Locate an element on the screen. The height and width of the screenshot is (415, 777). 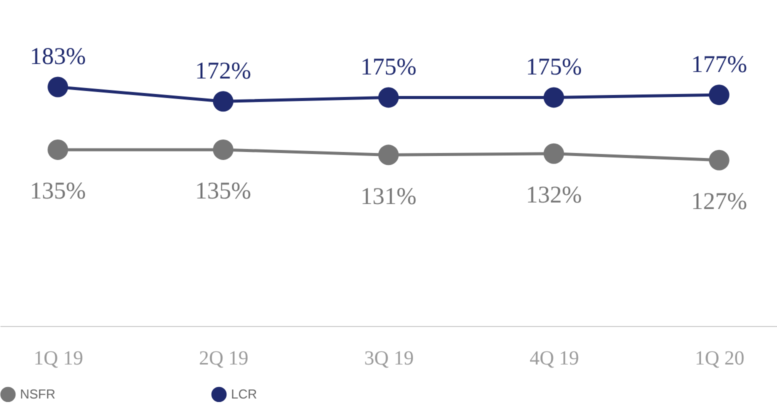
x-tick-label: 3Q 19 is located at coordinates (389, 359).